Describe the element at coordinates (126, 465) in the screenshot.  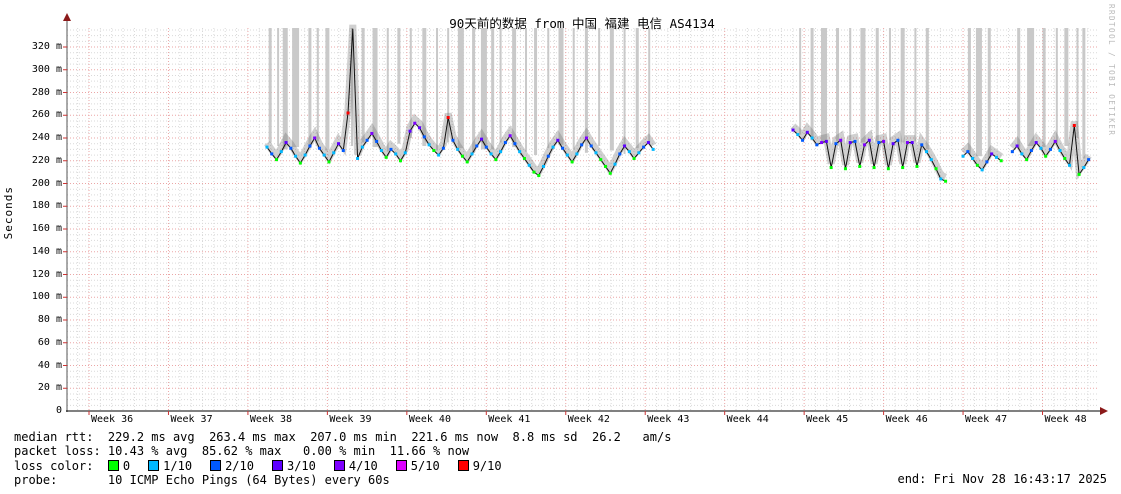
I see `loss-legend-label: 0` at that location.